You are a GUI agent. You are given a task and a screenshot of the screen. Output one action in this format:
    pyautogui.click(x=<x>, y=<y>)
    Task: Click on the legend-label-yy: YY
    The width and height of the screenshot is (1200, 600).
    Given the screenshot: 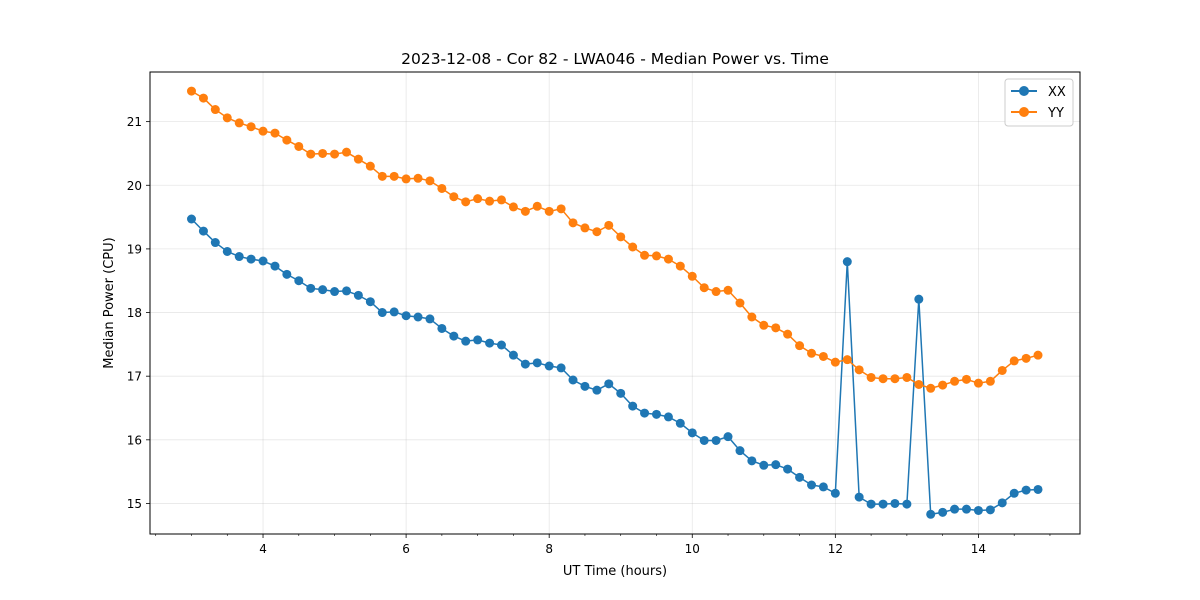 What is the action you would take?
    pyautogui.click(x=1055, y=113)
    